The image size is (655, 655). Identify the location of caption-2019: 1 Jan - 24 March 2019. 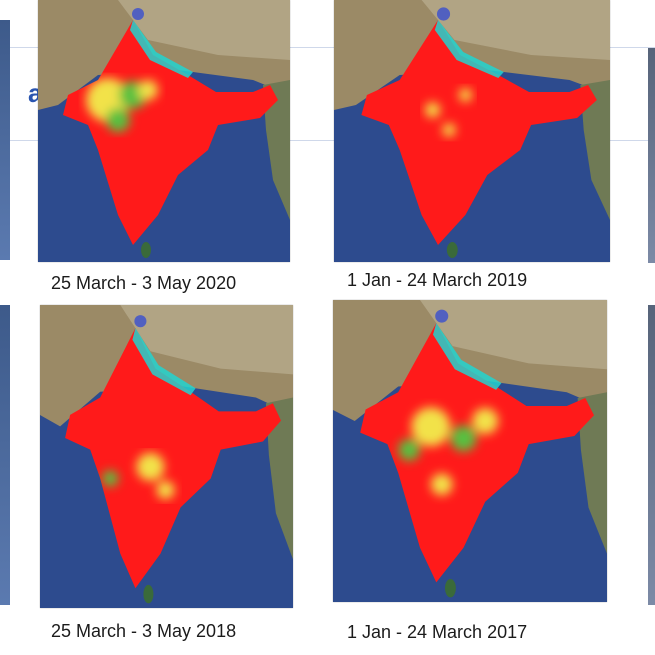
(437, 280).